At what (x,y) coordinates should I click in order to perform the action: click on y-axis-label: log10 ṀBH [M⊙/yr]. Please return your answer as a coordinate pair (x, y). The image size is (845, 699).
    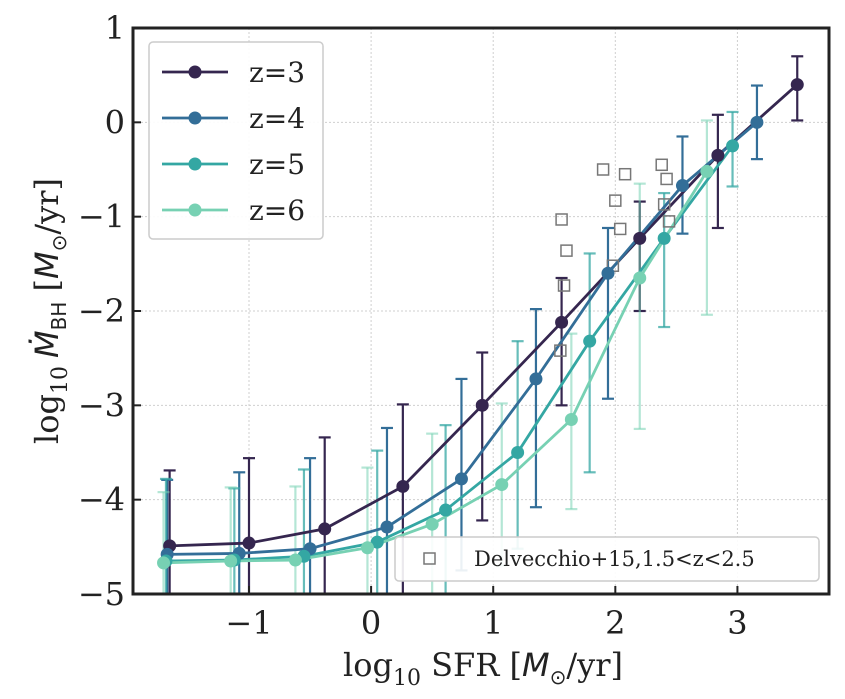
    Looking at the image, I should click on (50, 311).